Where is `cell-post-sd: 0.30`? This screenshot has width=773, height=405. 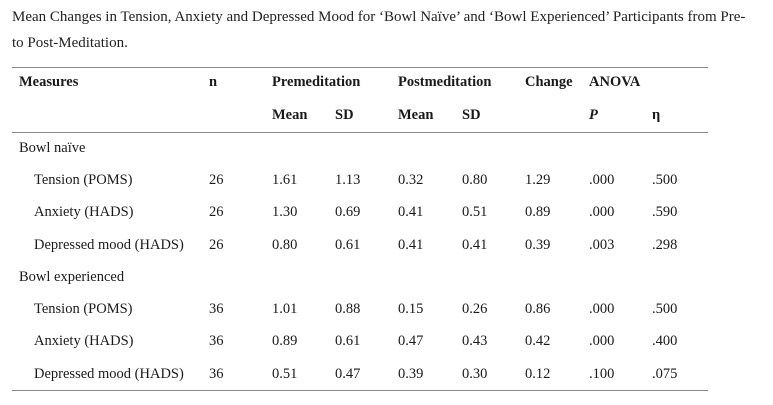 cell-post-sd: 0.30 is located at coordinates (475, 374).